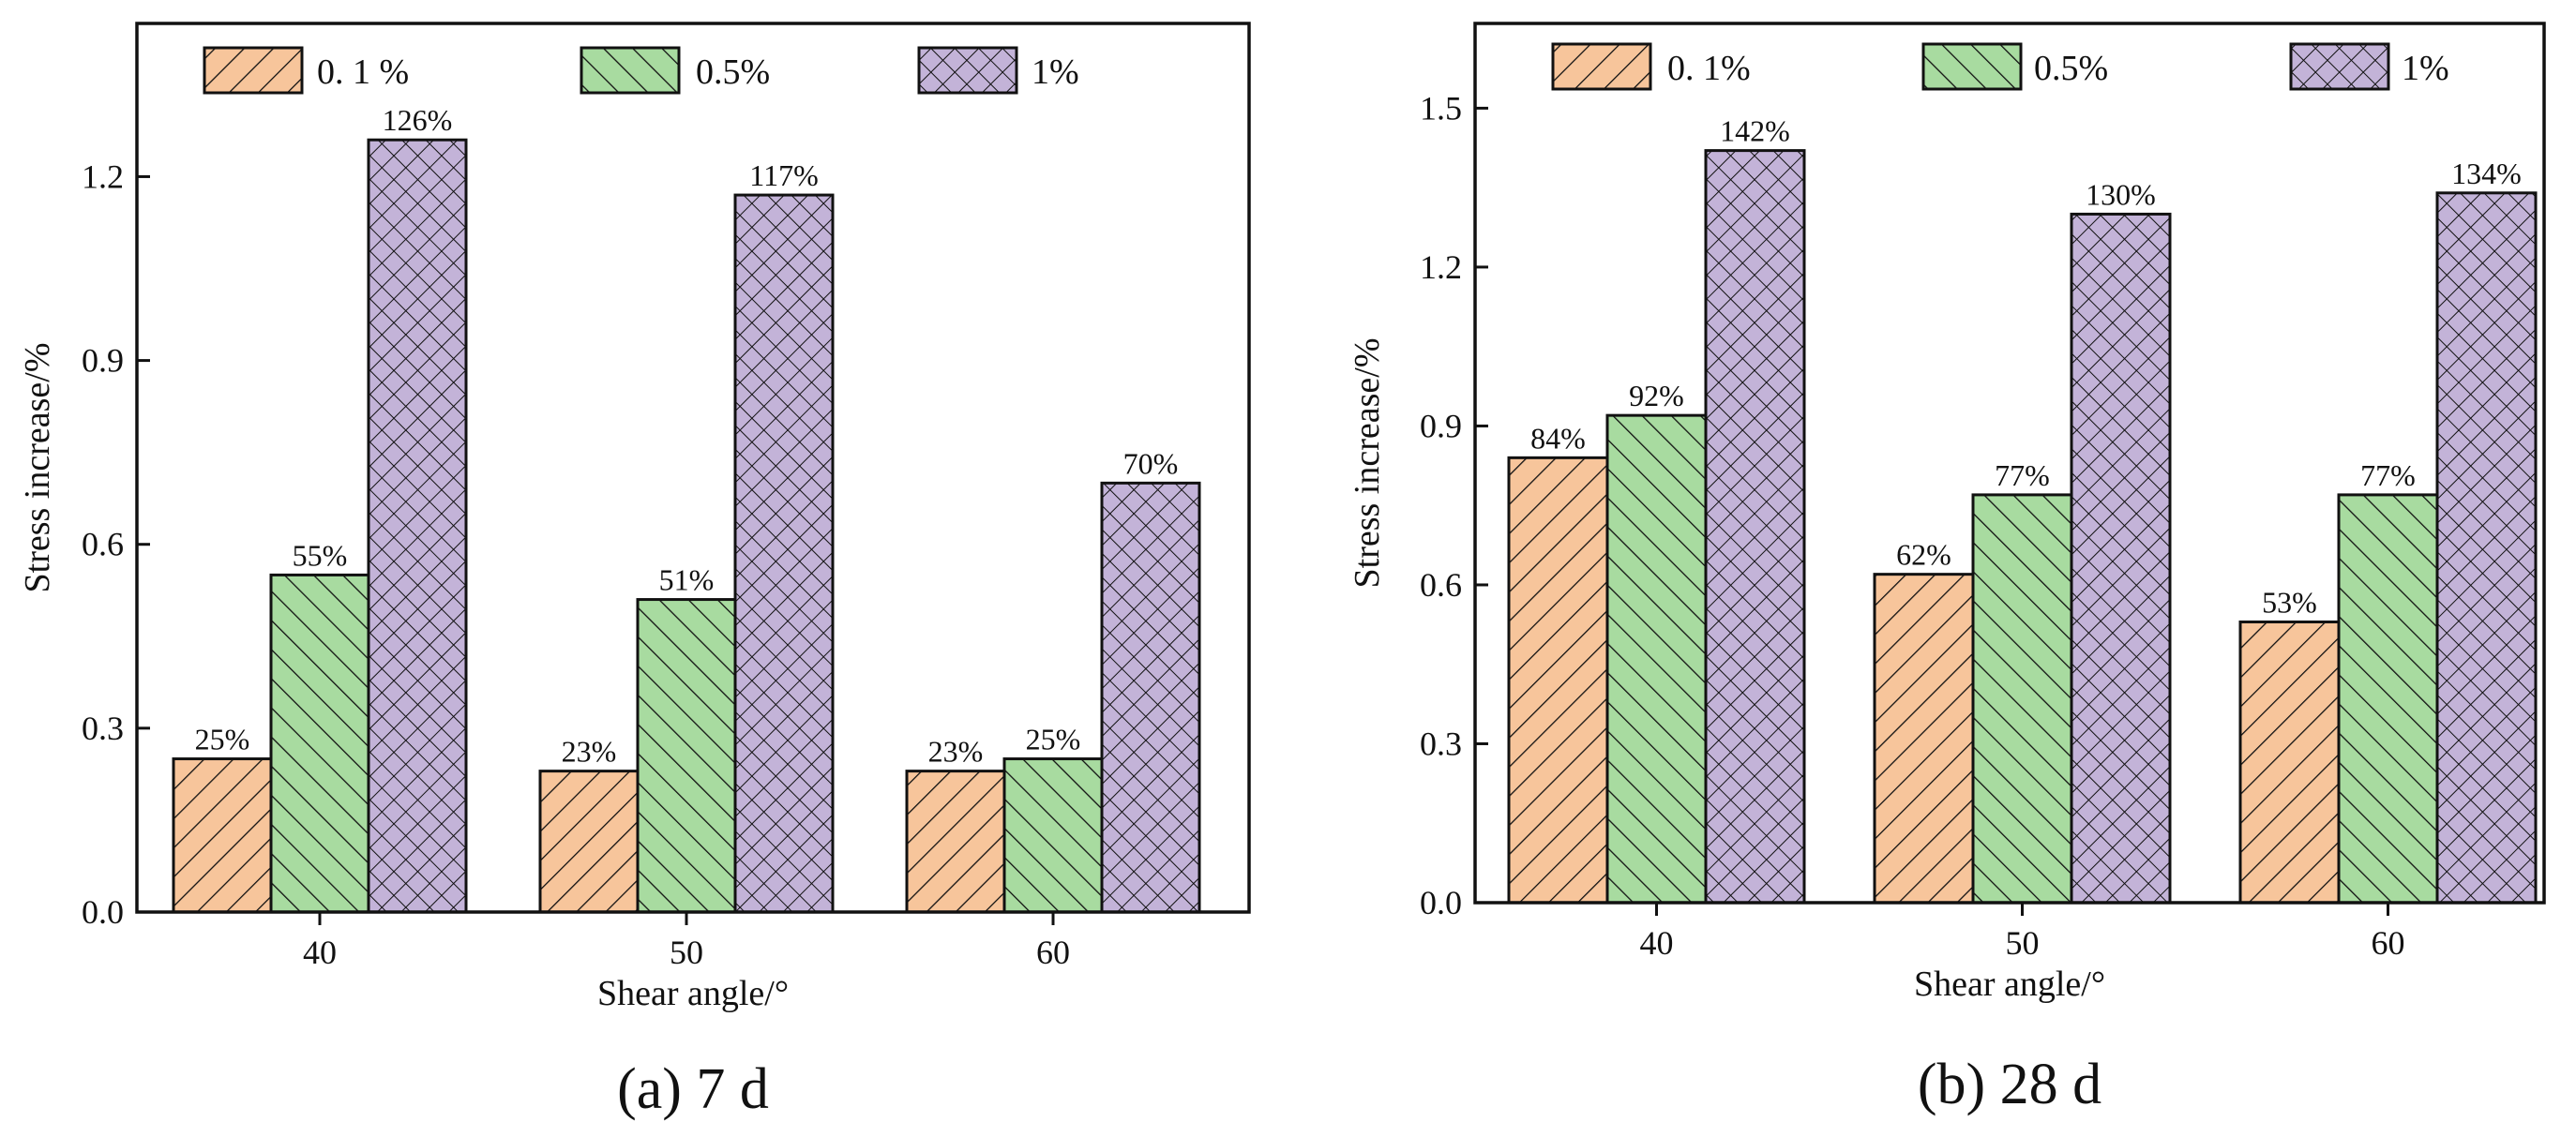 This screenshot has height=1137, width=2576. Describe the element at coordinates (1923, 555) in the screenshot. I see `data-label: 62%` at that location.